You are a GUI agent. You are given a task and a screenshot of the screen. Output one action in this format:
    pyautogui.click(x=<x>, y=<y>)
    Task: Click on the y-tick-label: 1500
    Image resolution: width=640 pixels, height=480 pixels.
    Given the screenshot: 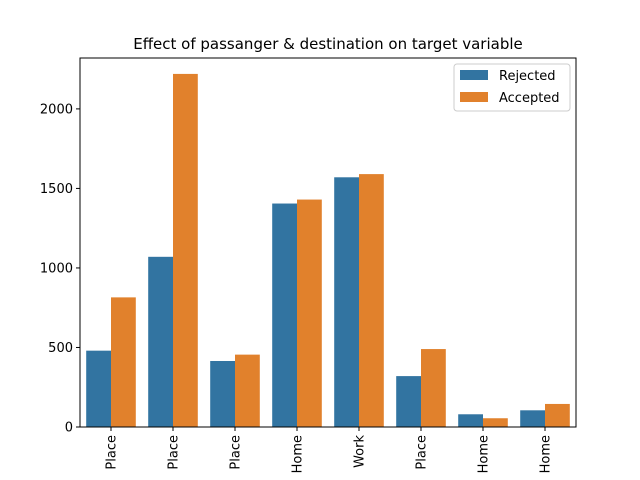 What is the action you would take?
    pyautogui.click(x=56, y=189)
    